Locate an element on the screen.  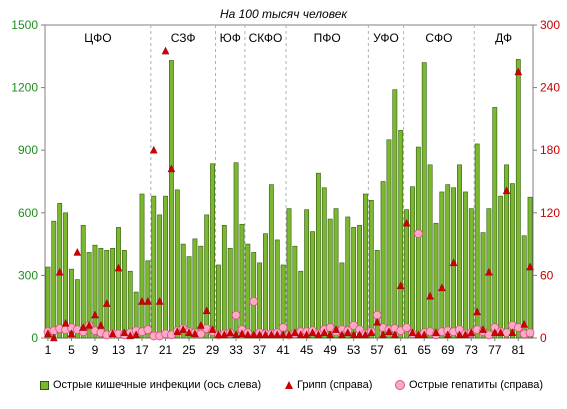
x-axis-label: 73 is located at coordinates (472, 350).